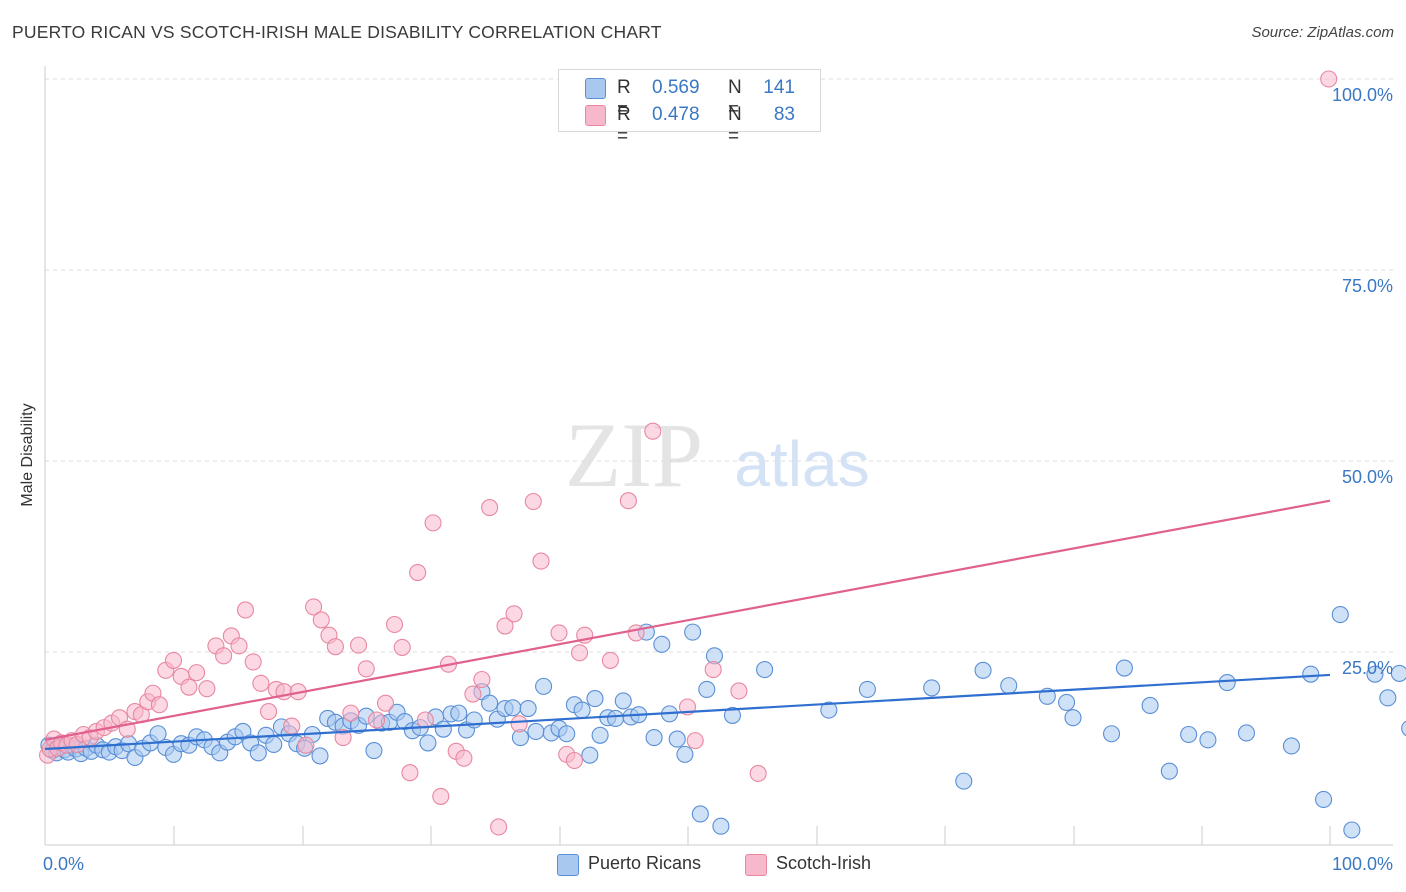 The height and width of the screenshot is (892, 1406). I want to click on x-tick-label: 0.0%, so click(63, 864).